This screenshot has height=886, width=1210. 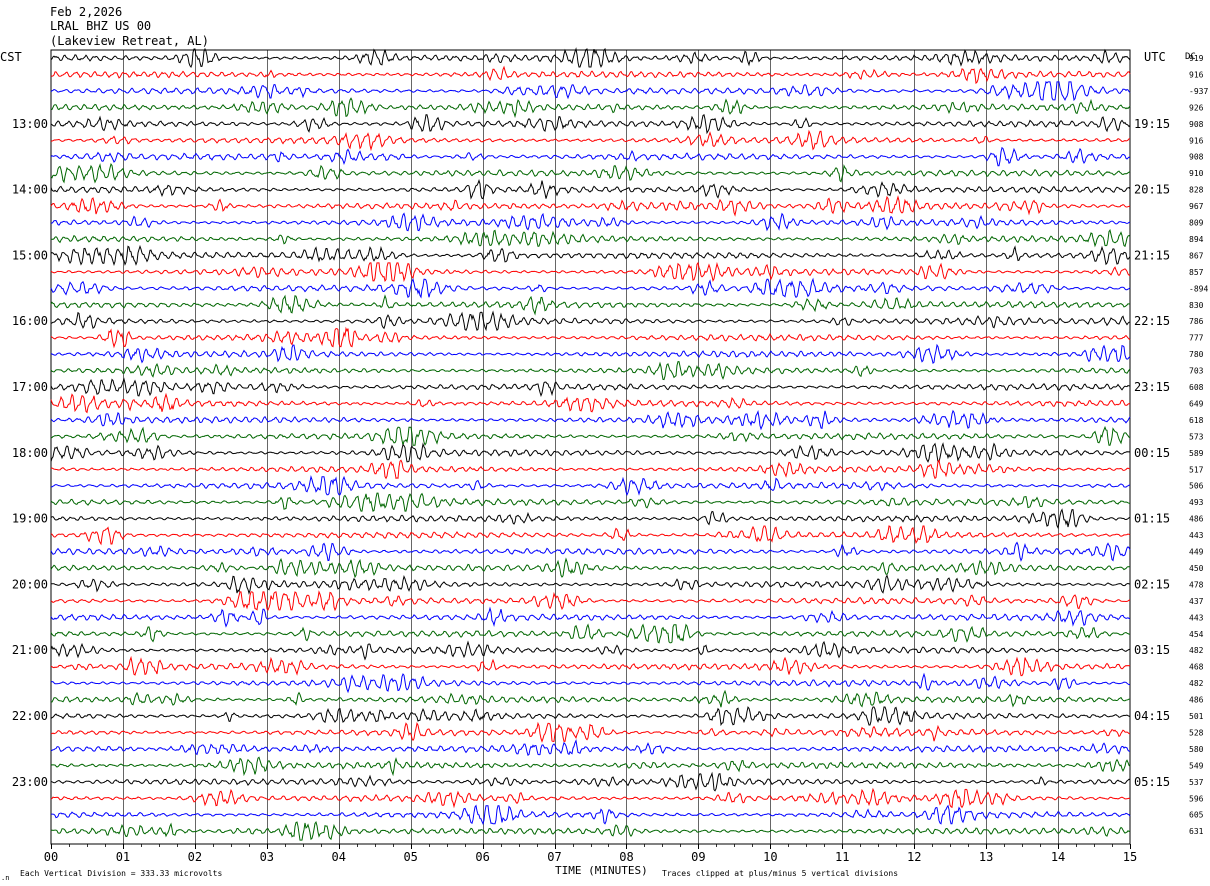 What do you see at coordinates (698, 857) in the screenshot?
I see `x-tick-label: 09` at bounding box center [698, 857].